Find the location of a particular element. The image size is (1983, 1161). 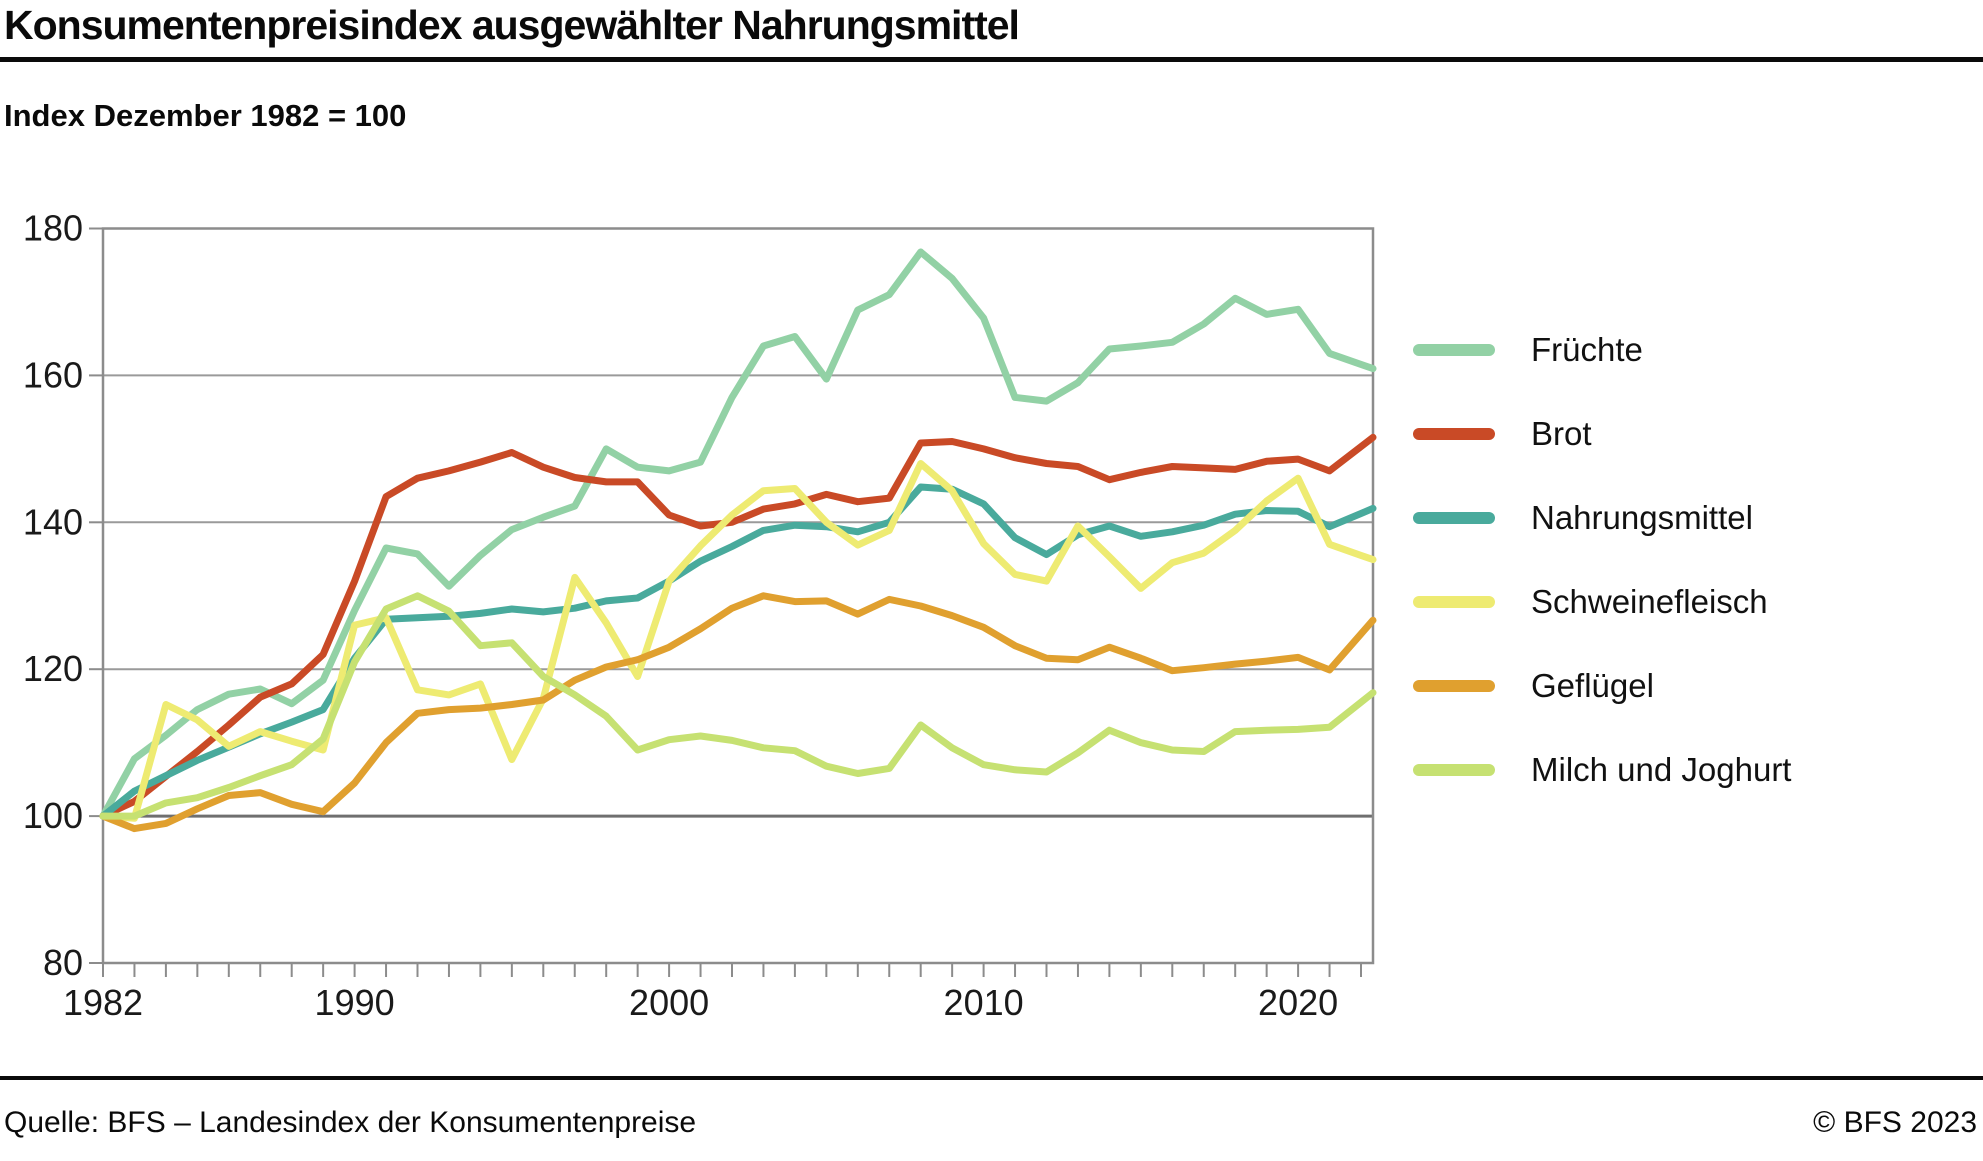

legend-item-fruechte: Früchte is located at coordinates (1602, 350).